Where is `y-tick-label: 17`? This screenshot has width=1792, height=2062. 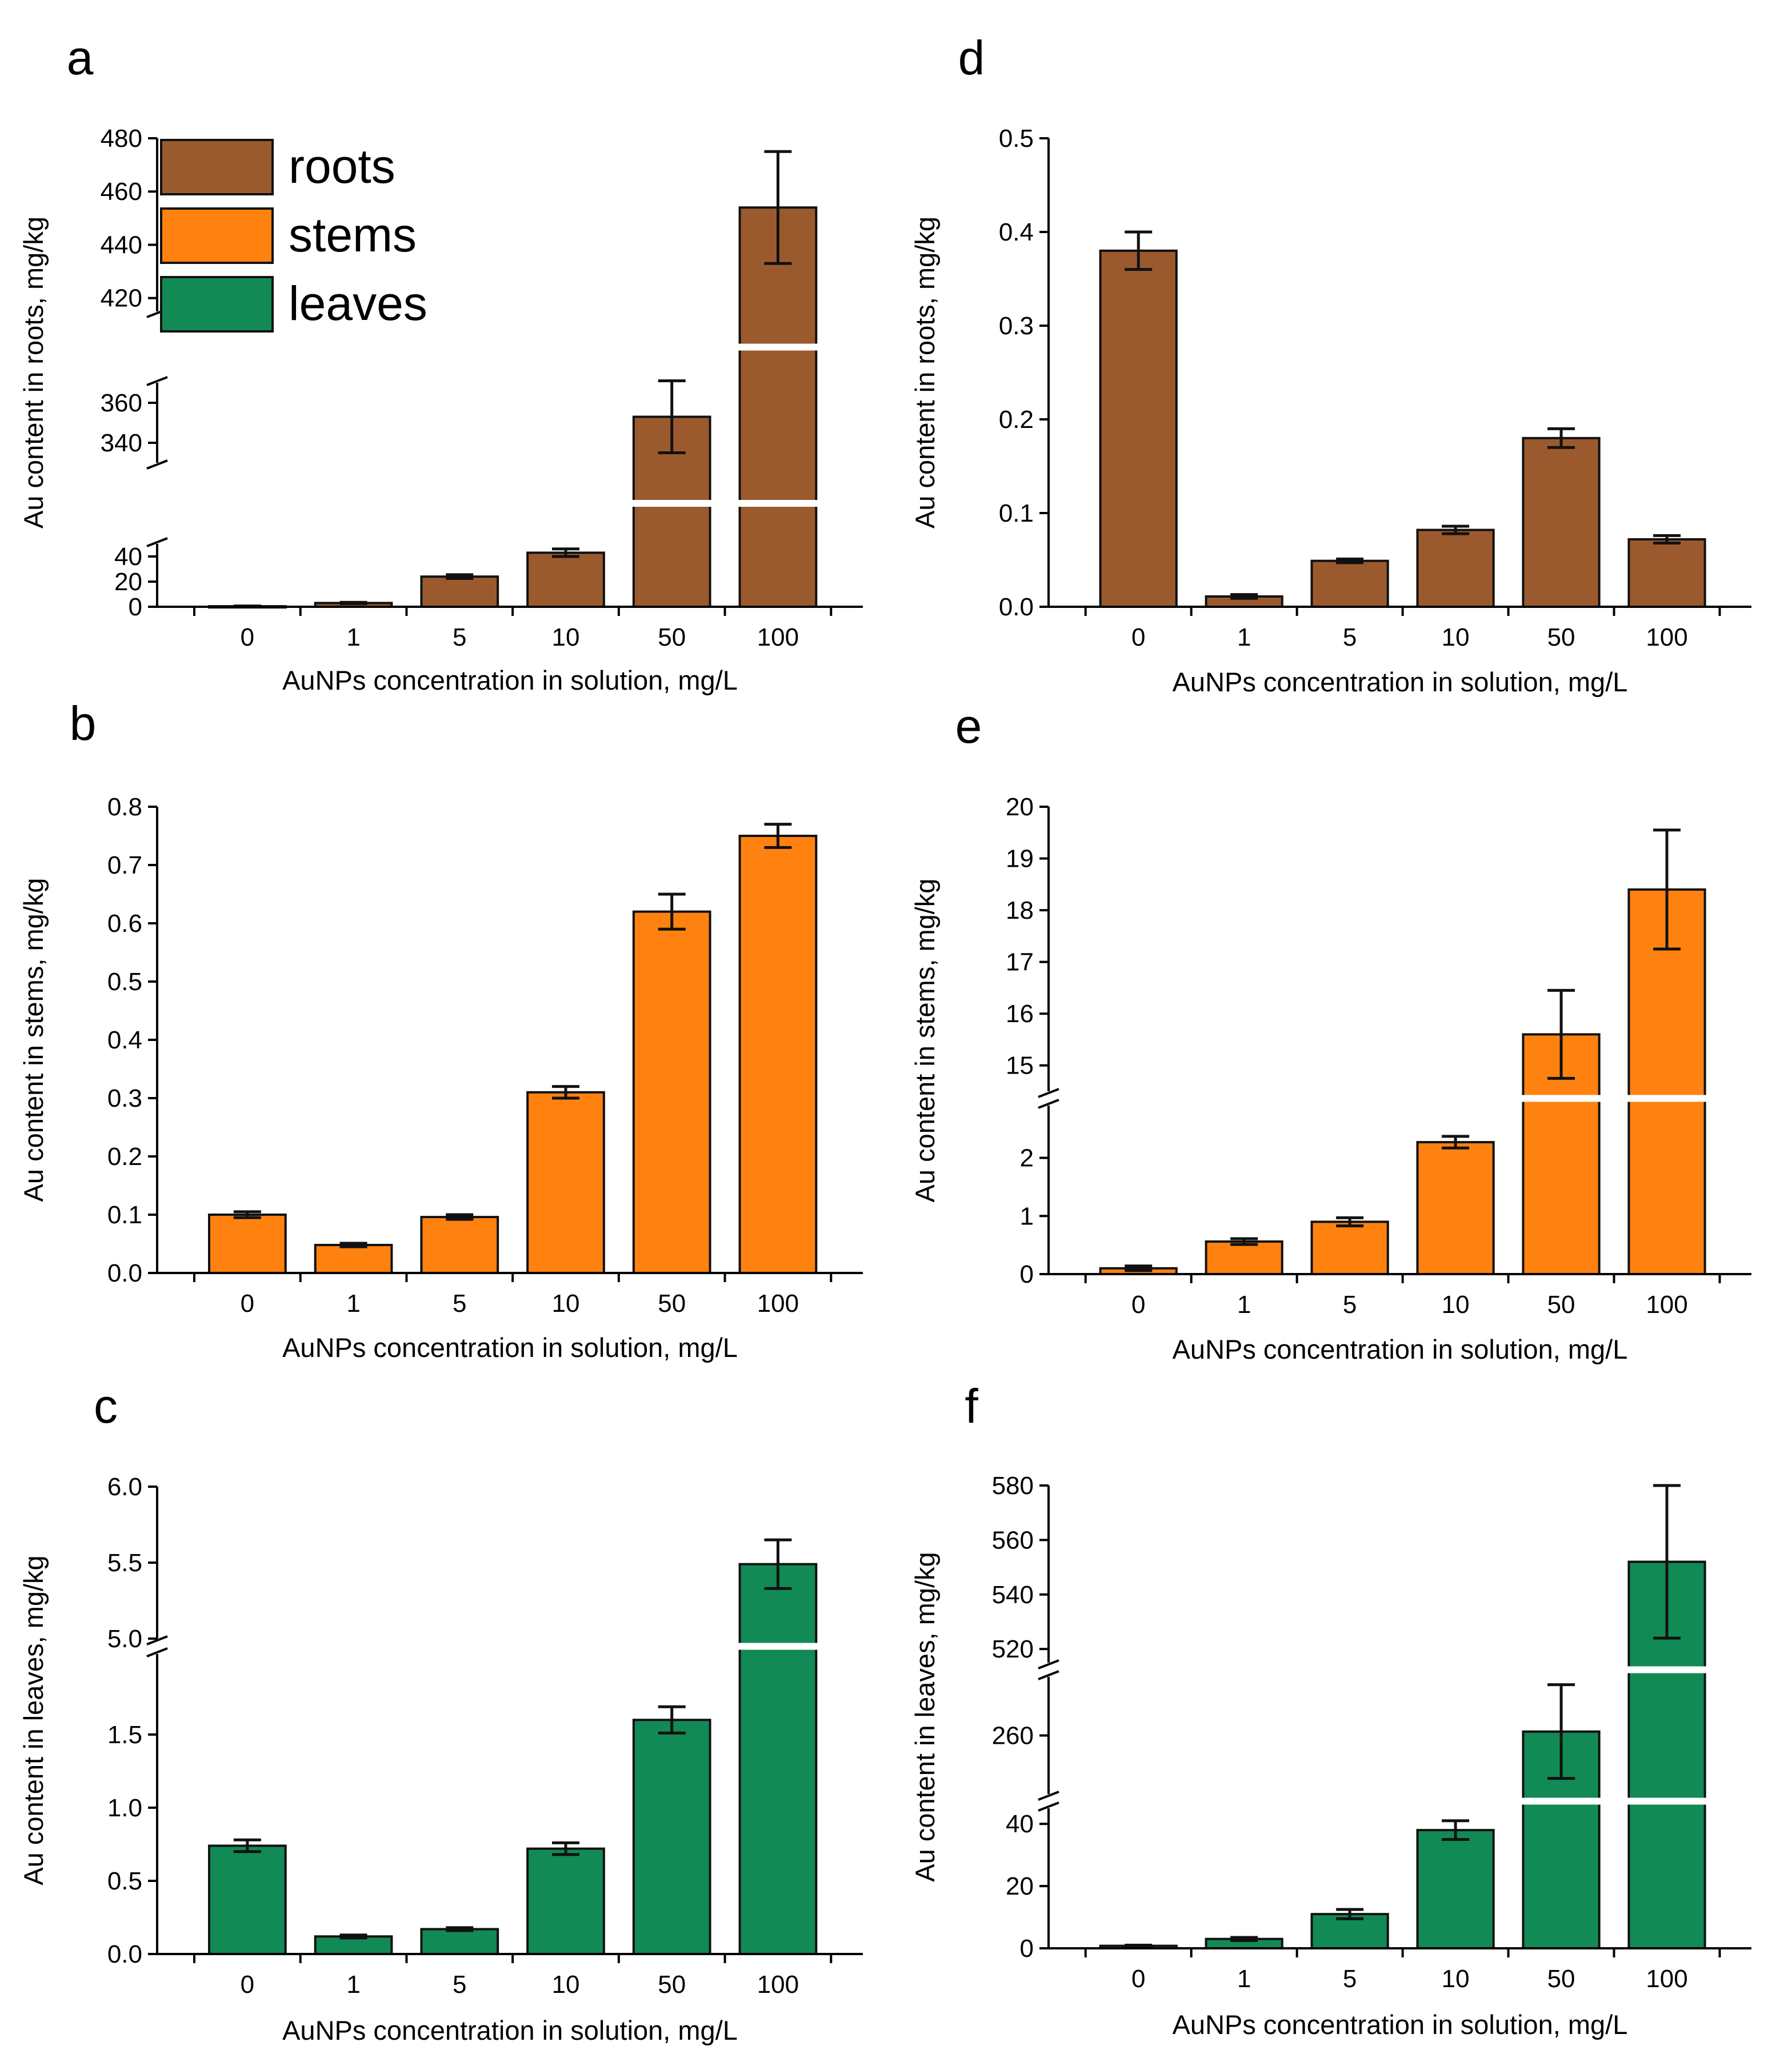
y-tick-label: 17 is located at coordinates (1020, 962).